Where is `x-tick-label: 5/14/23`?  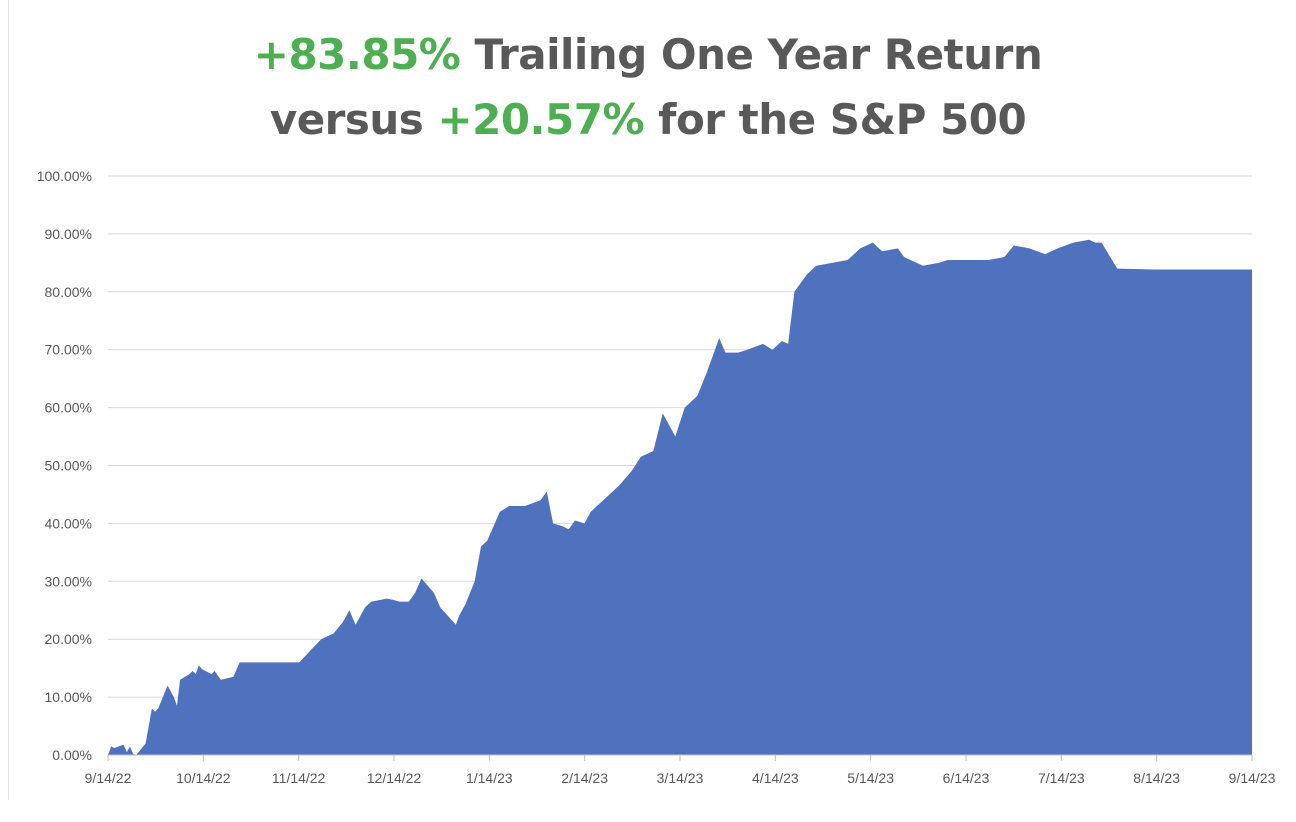 x-tick-label: 5/14/23 is located at coordinates (870, 778).